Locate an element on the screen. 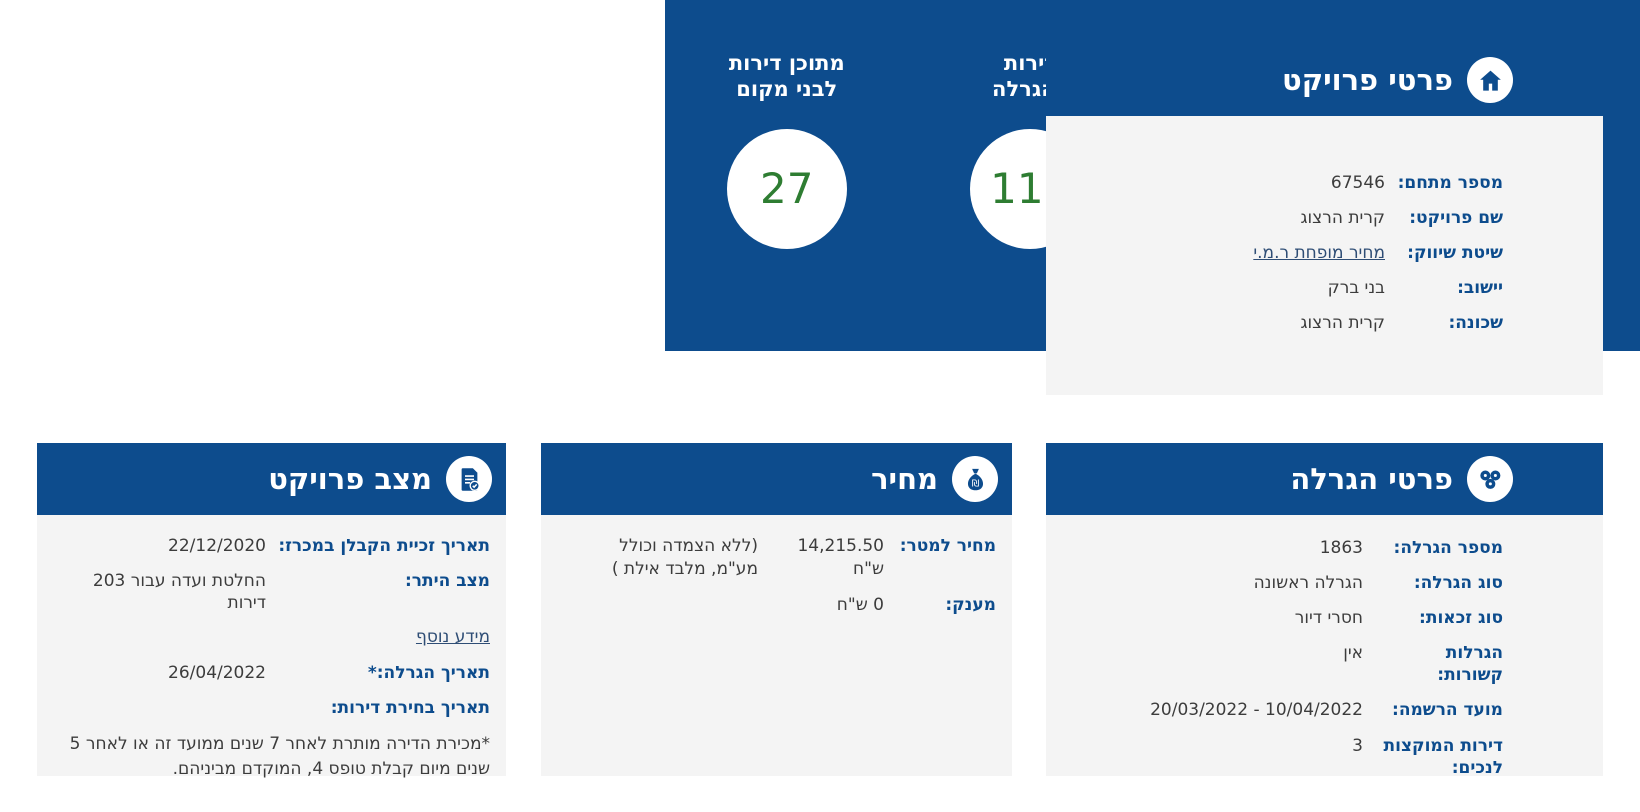  row-value: בני ברק is located at coordinates (1356, 288).